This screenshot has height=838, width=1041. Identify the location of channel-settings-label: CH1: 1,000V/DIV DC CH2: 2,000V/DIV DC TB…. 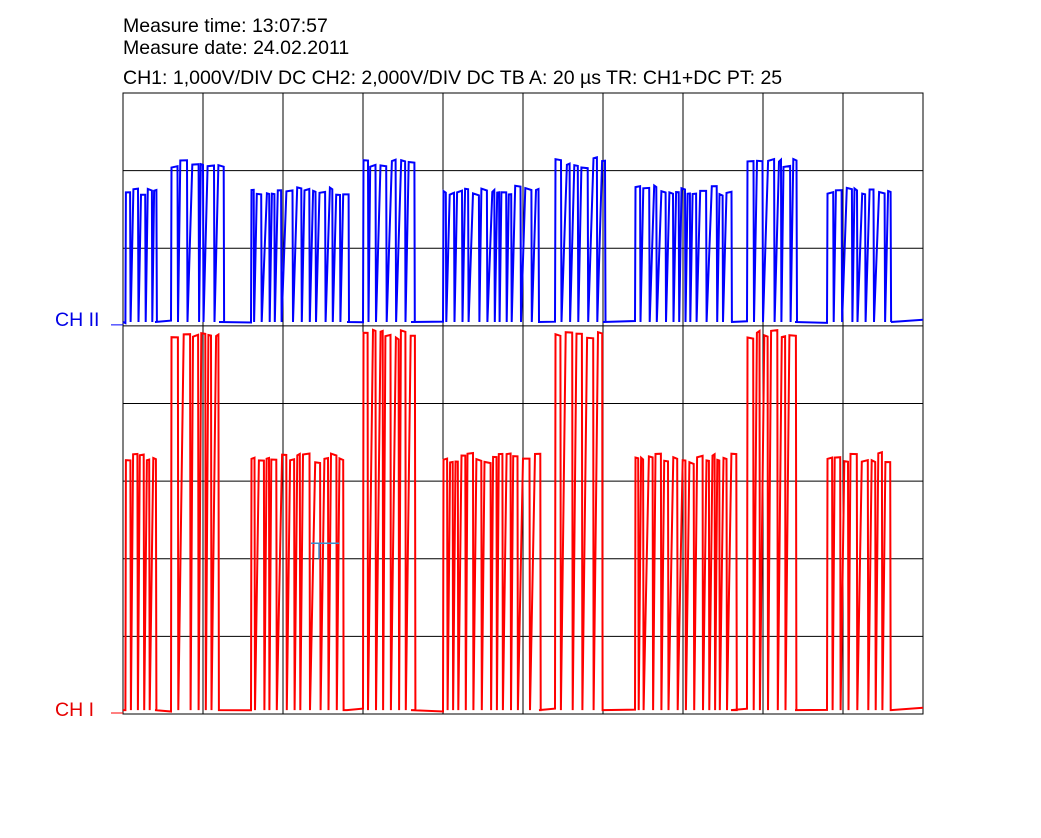
(453, 78).